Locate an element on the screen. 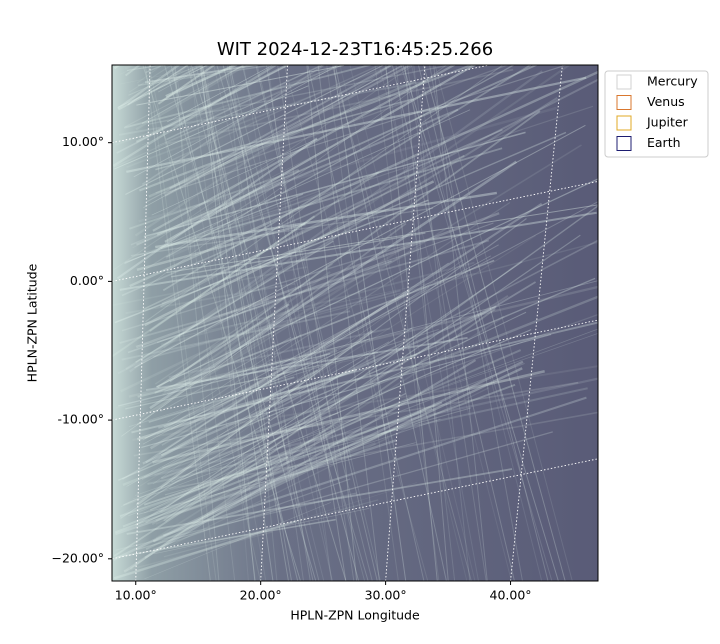 This screenshot has width=720, height=644. legend-swatch is located at coordinates (624, 82).